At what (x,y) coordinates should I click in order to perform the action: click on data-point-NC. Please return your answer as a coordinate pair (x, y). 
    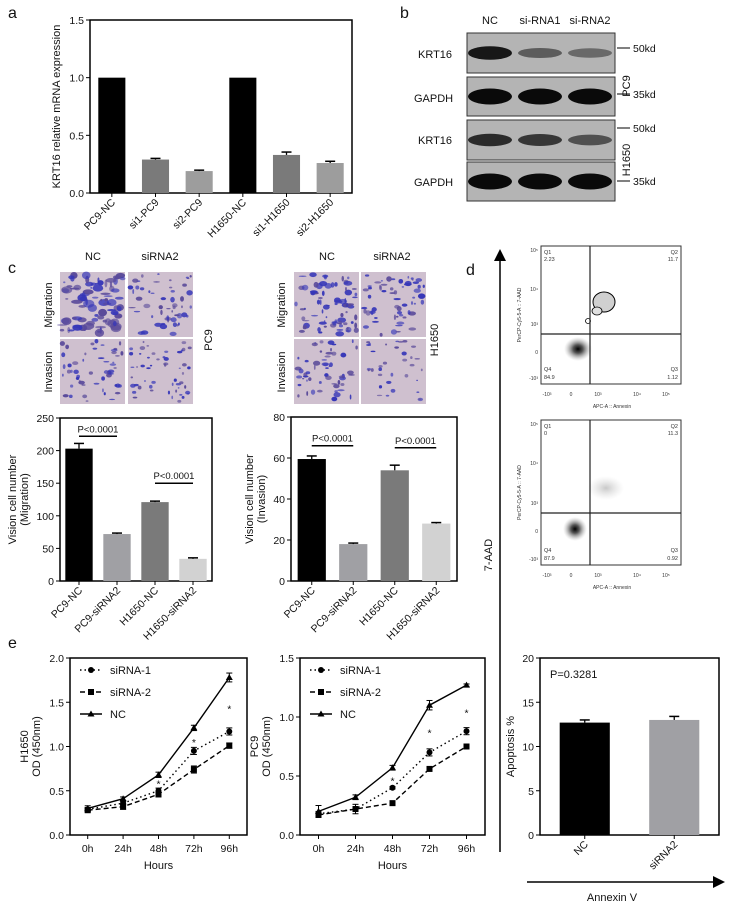
    Looking at the image, I should click on (466, 684).